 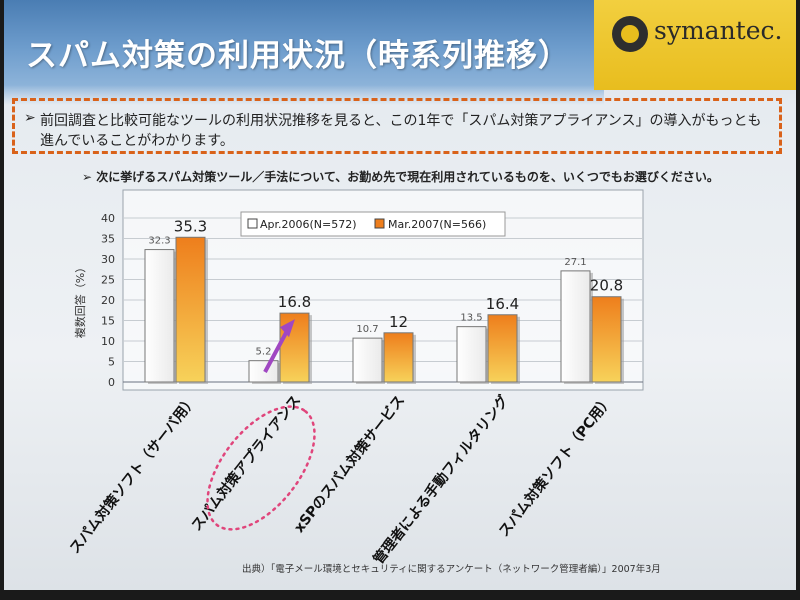 I want to click on summary-box, so click(x=397, y=126).